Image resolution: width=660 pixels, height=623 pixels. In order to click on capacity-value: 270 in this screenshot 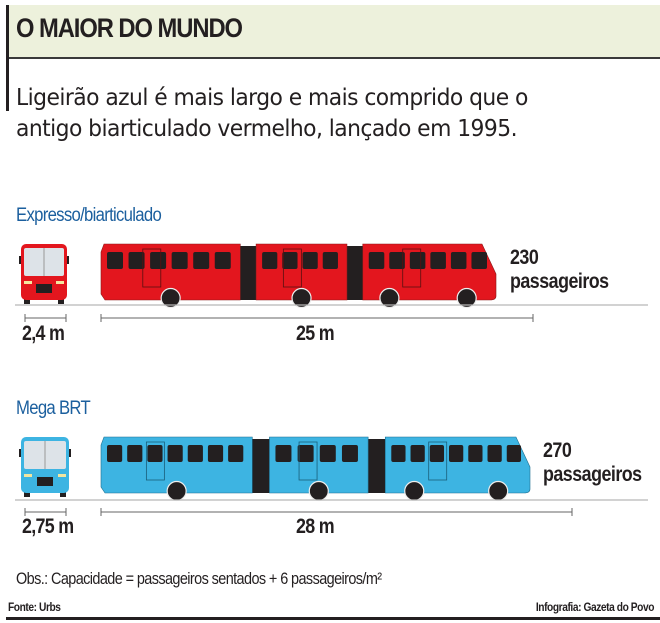, I will do `click(557, 450)`.